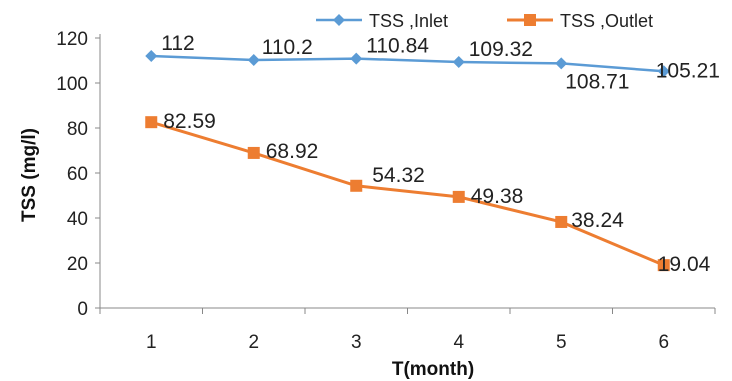 This screenshot has width=732, height=381. What do you see at coordinates (177, 43) in the screenshot?
I see `data-label: 112` at bounding box center [177, 43].